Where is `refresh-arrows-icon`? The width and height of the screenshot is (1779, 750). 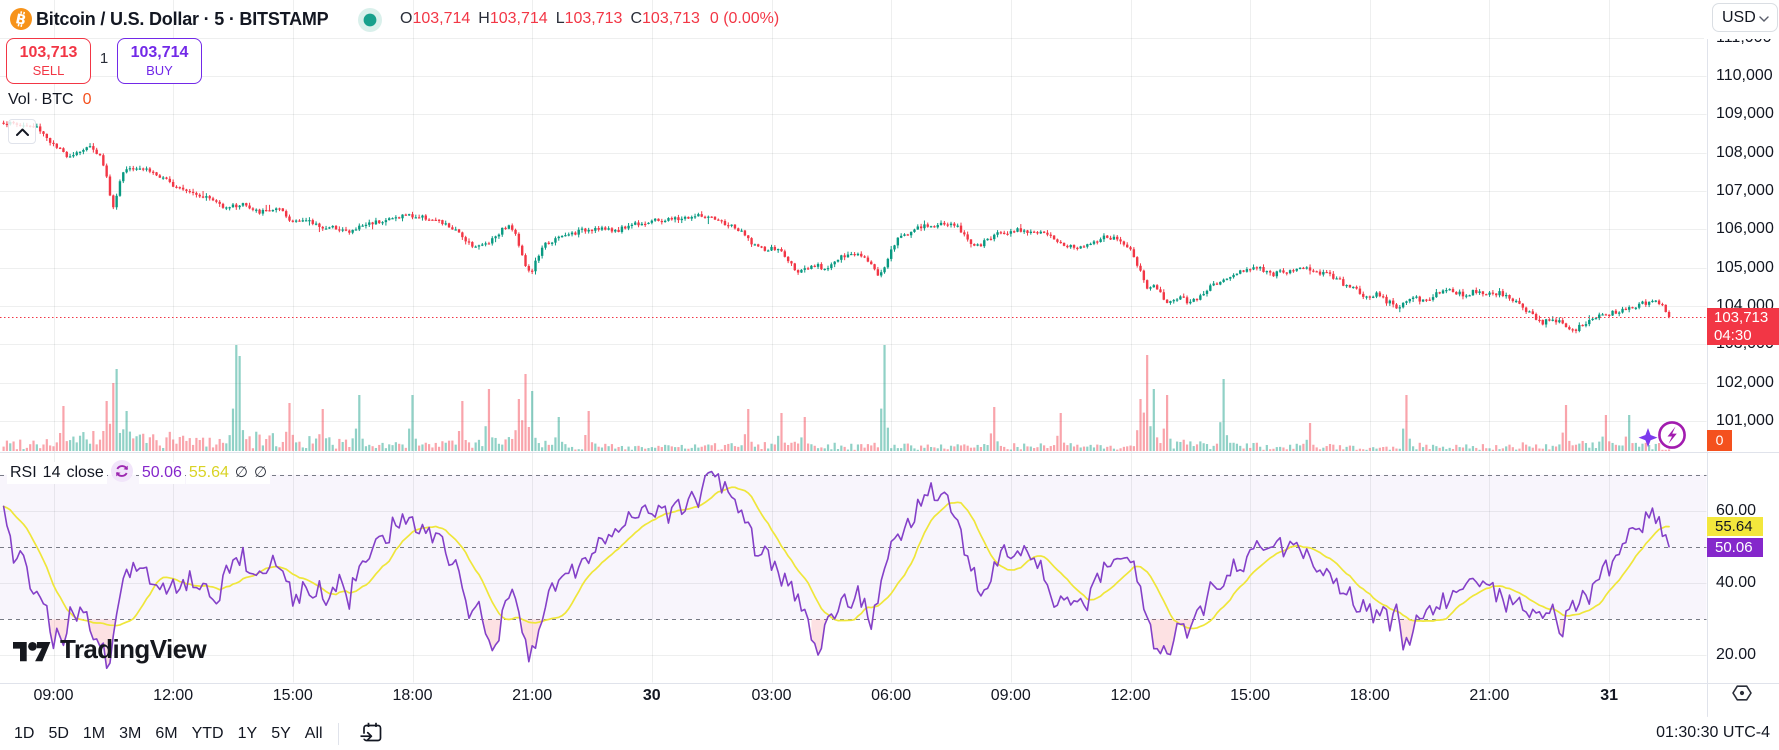 refresh-arrows-icon is located at coordinates (121, 470).